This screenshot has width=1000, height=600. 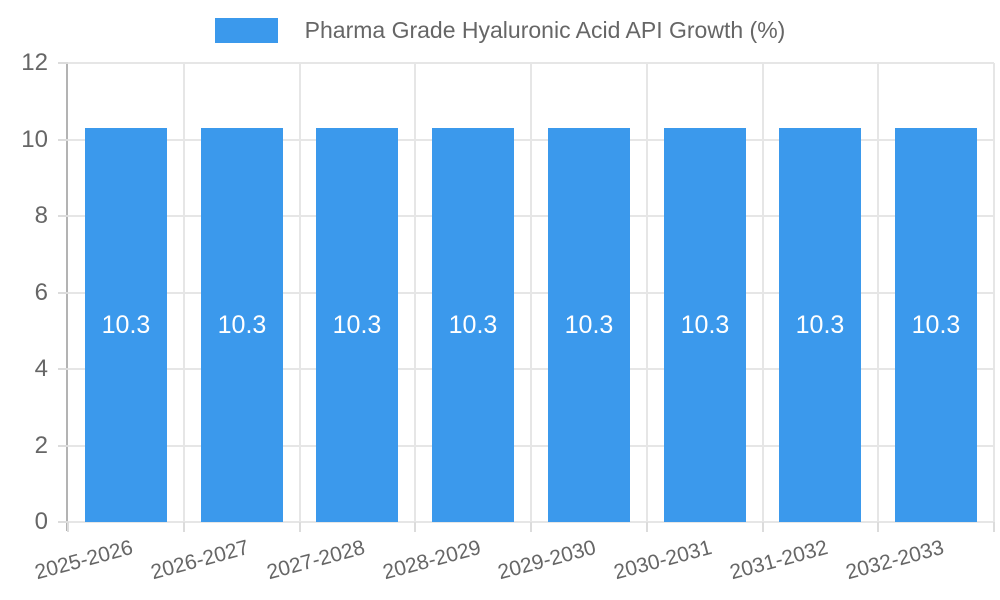 What do you see at coordinates (34, 62) in the screenshot?
I see `y-tick-label: 12` at bounding box center [34, 62].